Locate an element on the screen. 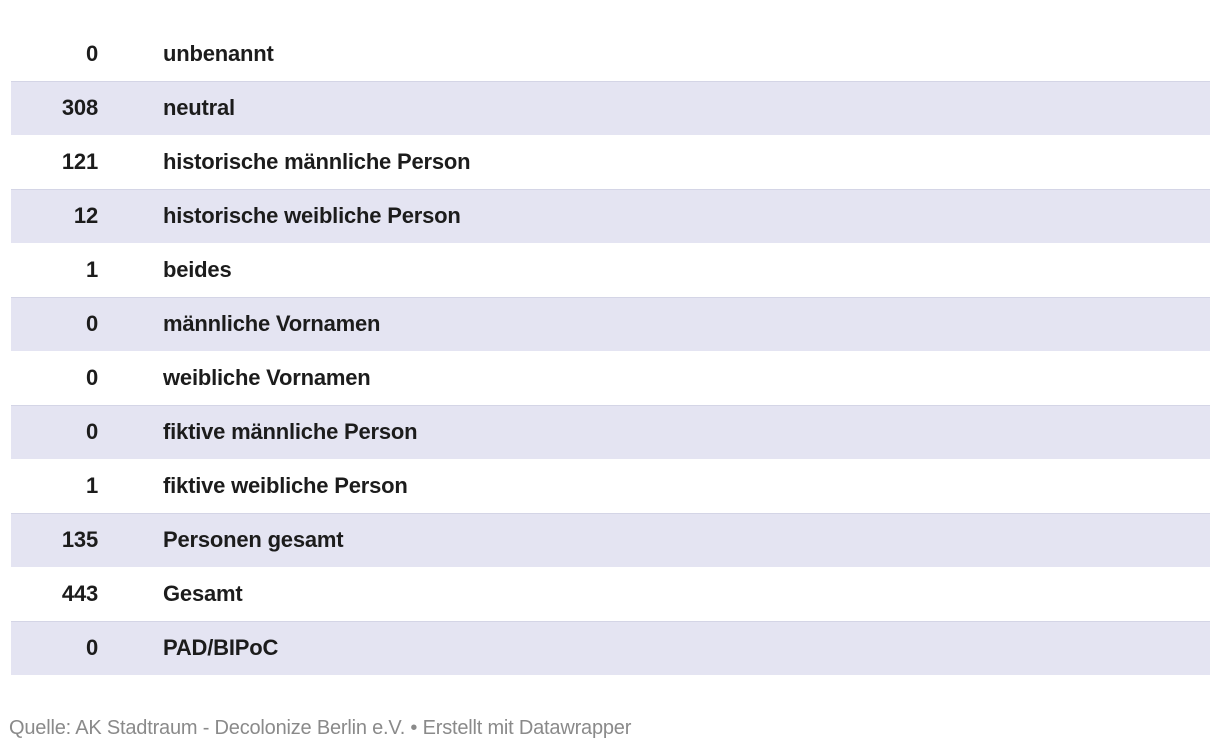  row-label: fiktive männliche Person is located at coordinates (290, 431).